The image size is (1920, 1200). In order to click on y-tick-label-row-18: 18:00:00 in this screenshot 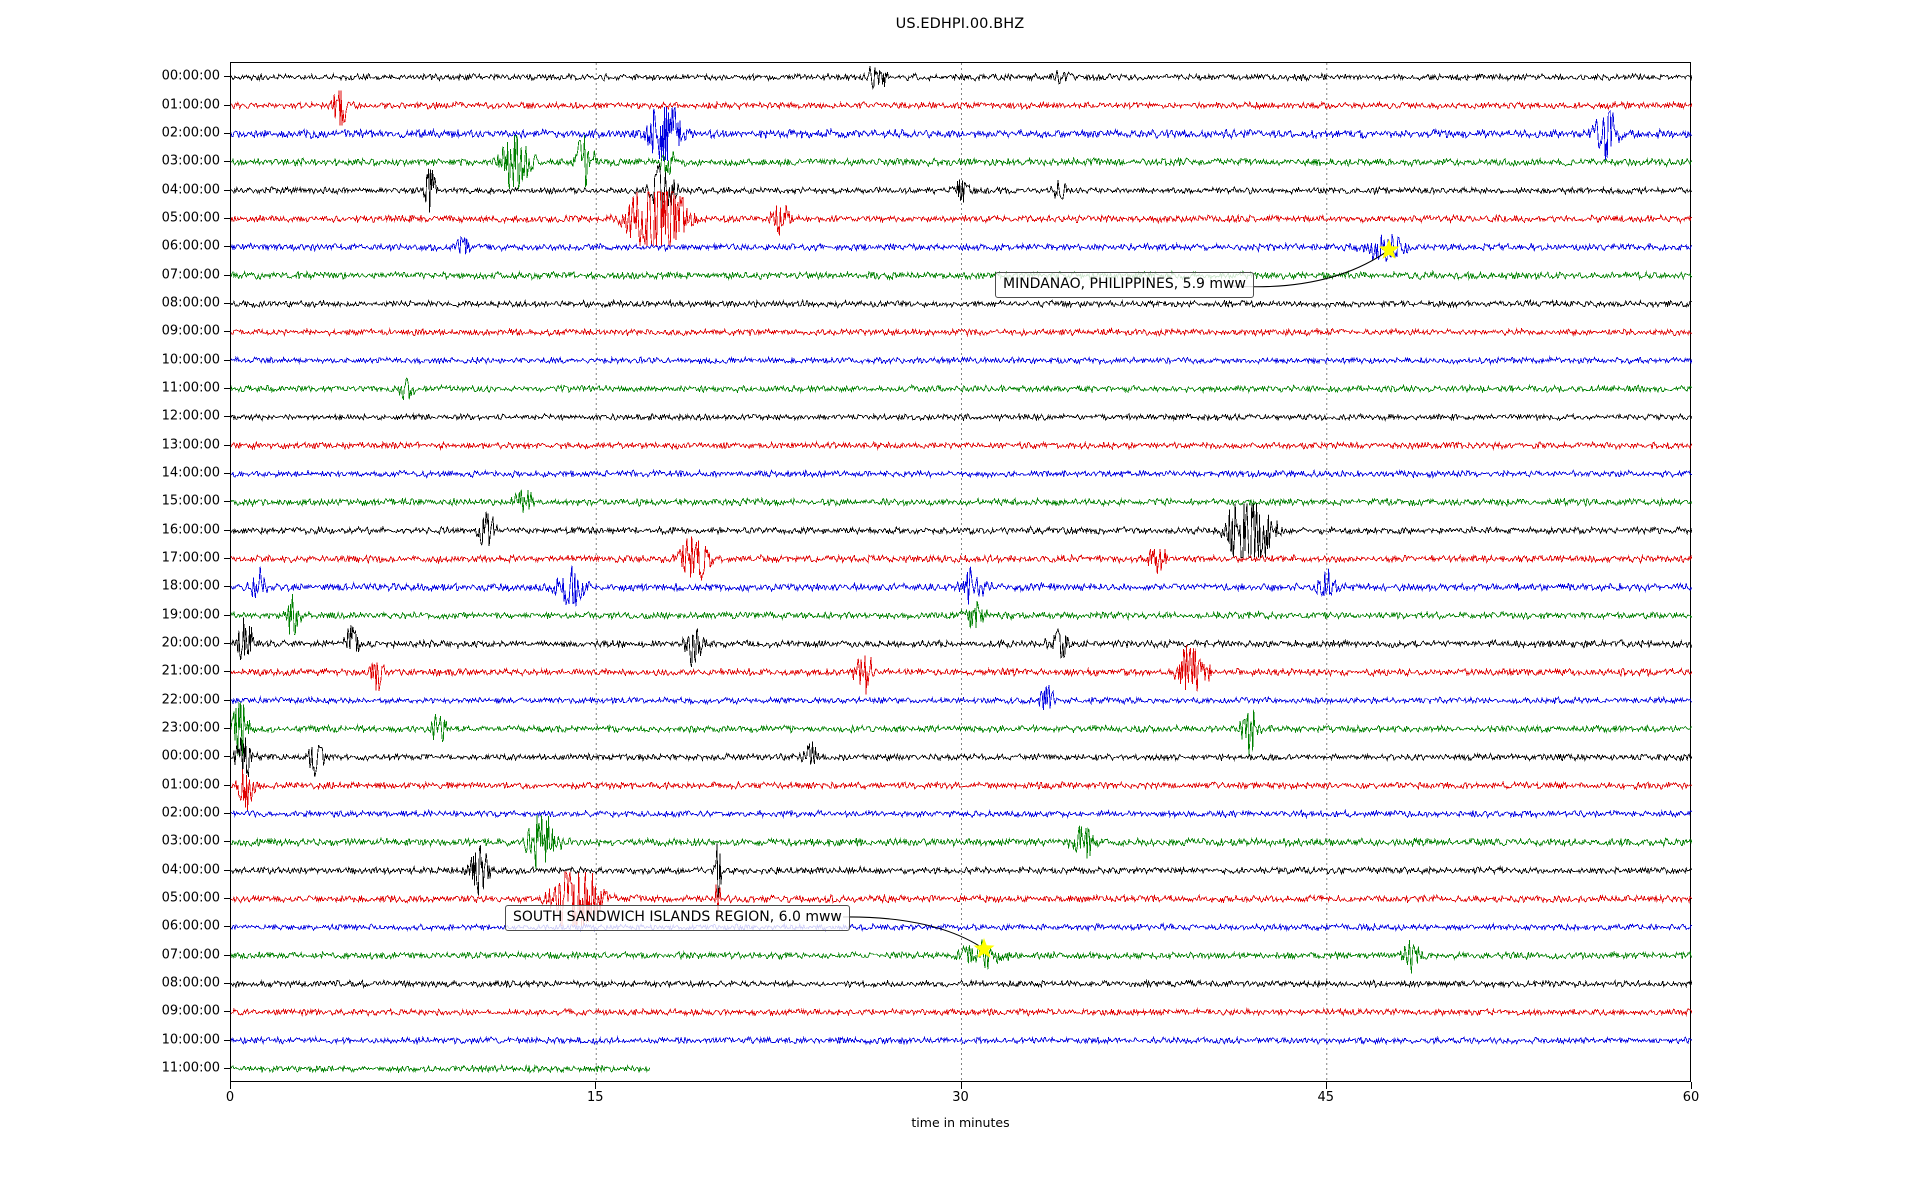, I will do `click(190, 586)`.